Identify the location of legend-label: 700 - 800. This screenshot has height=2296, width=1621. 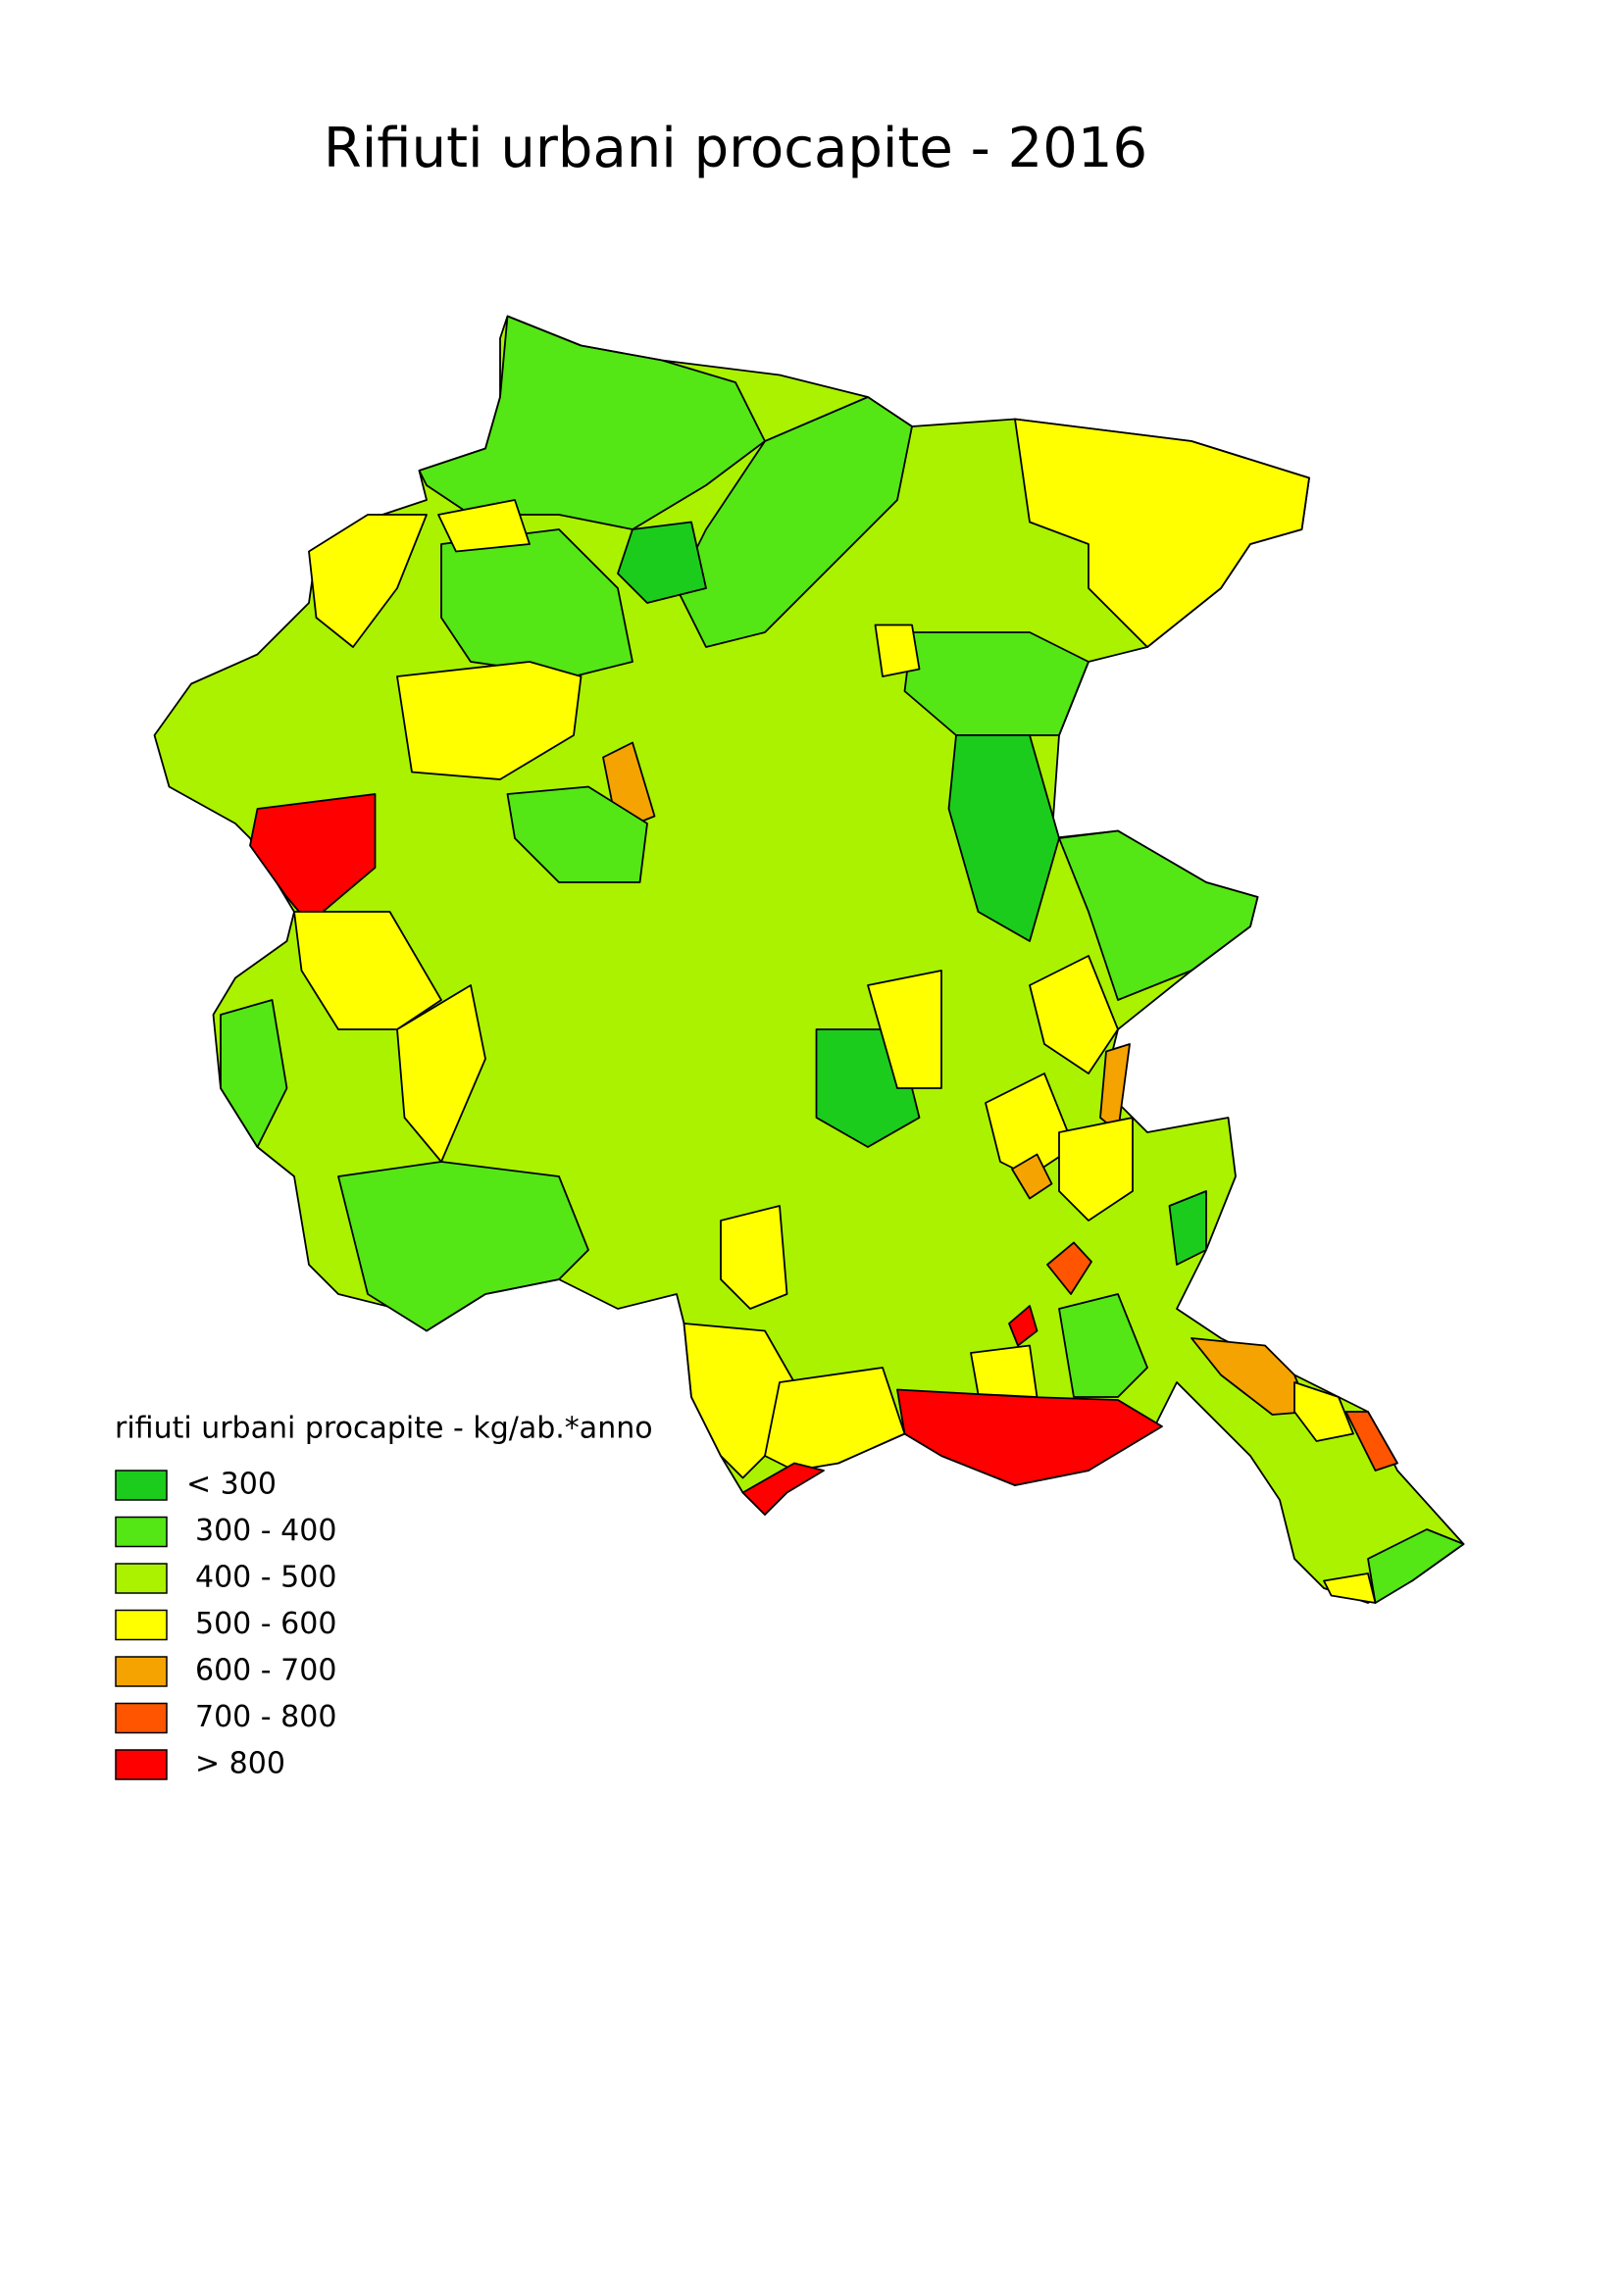
(265, 1717).